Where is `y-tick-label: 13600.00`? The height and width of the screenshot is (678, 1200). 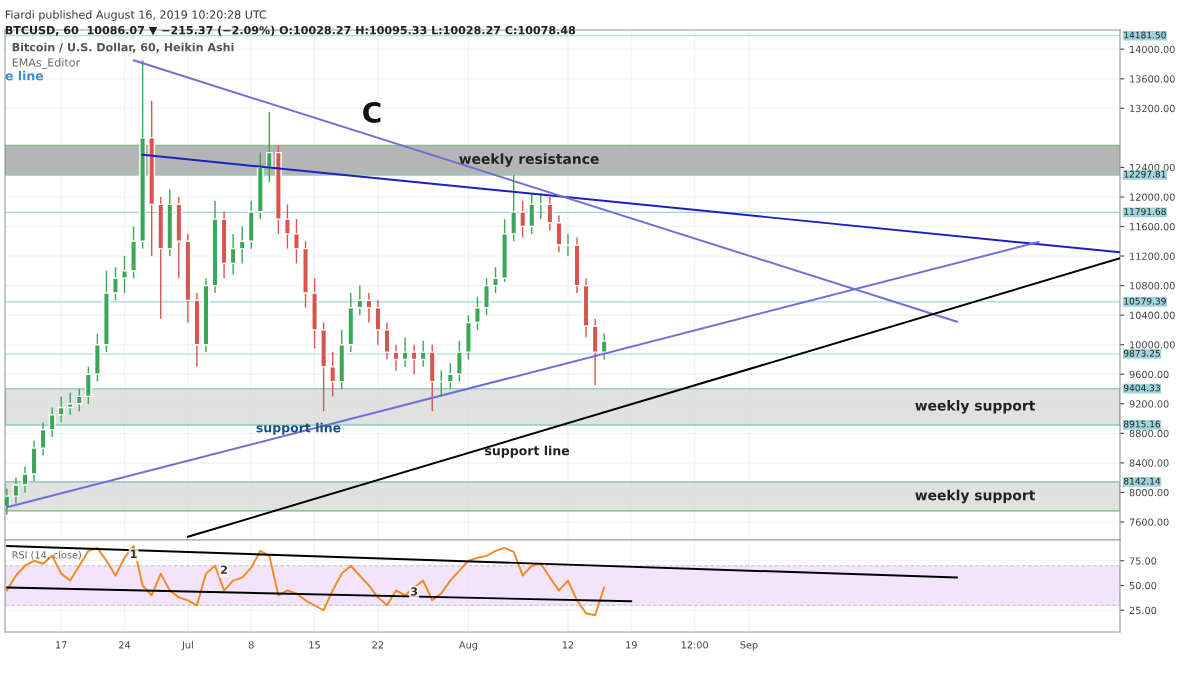
y-tick-label: 13600.00 is located at coordinates (1152, 79).